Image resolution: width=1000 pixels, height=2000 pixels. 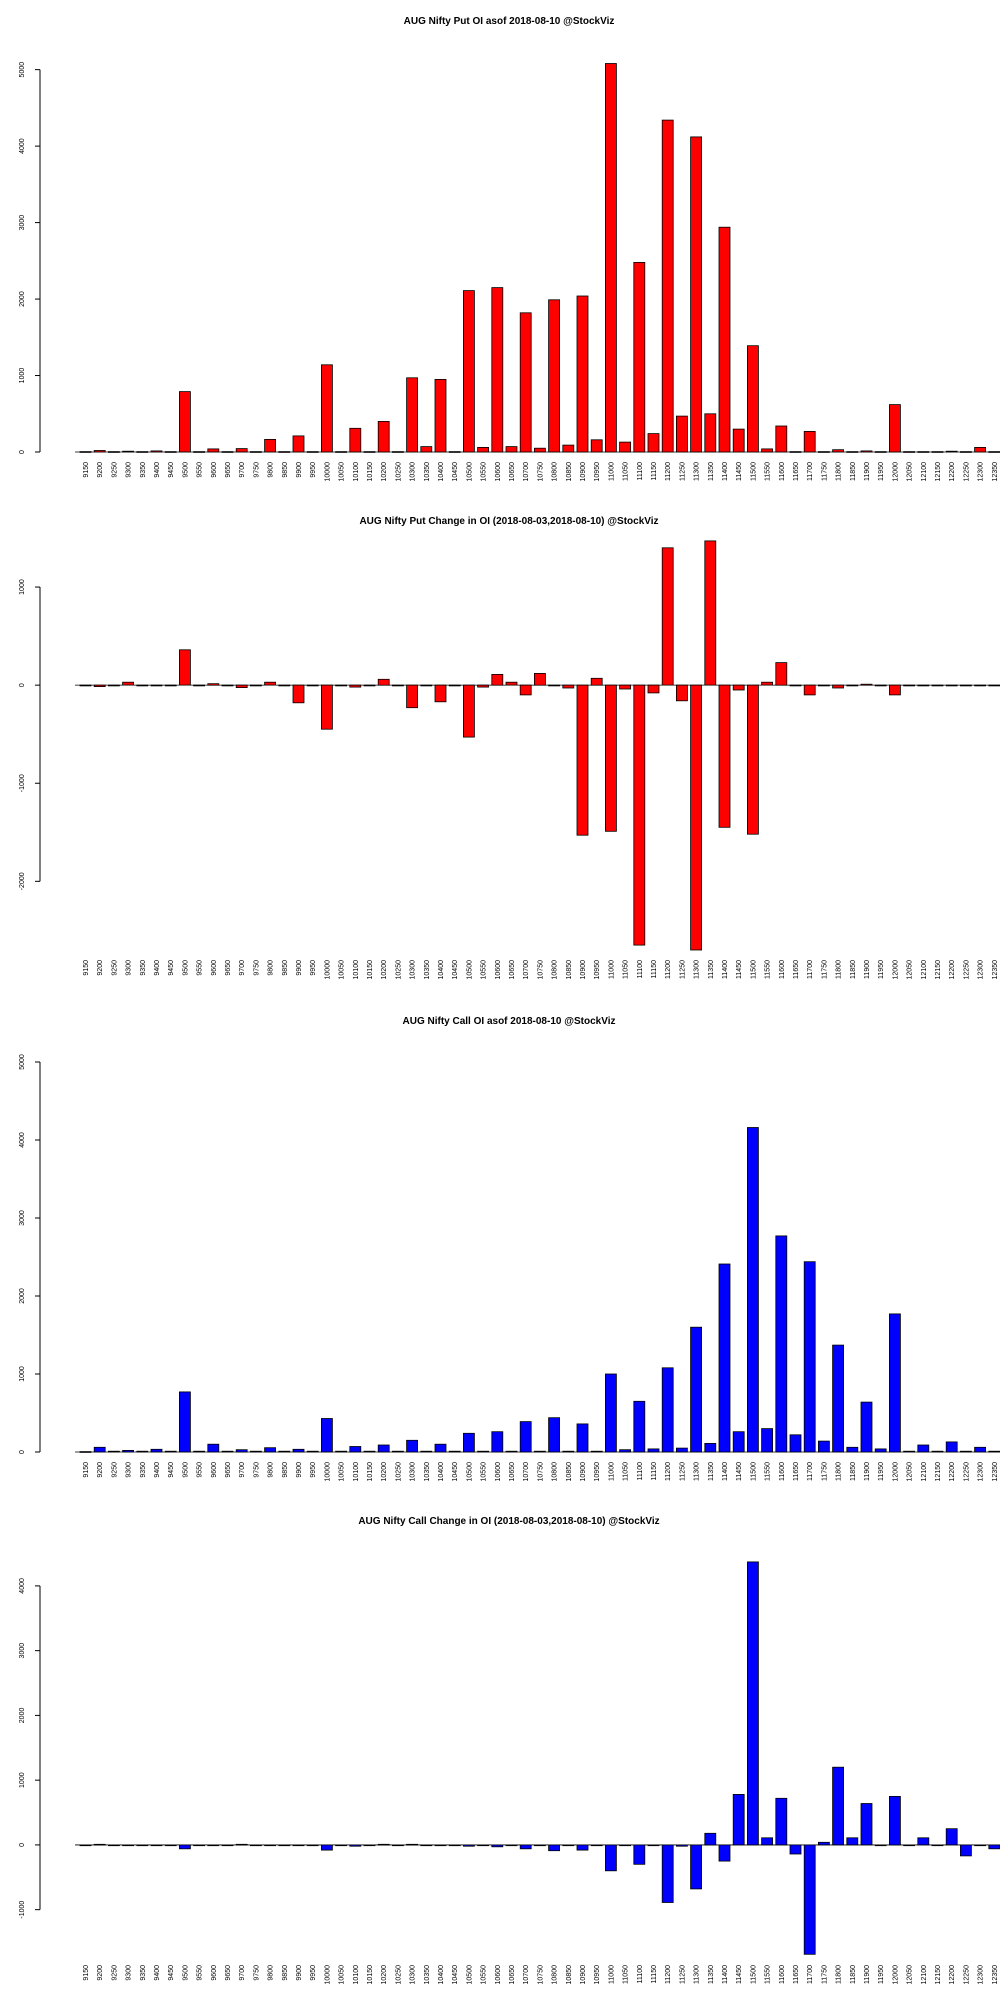 I want to click on x-tick-label: 11900, so click(x=867, y=1471).